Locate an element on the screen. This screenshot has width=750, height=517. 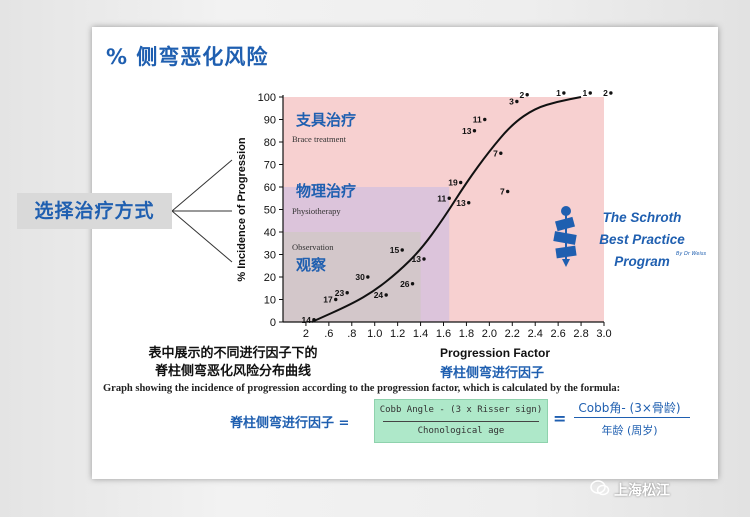
logo-byline: By Dr Weiss is located at coordinates (691, 254).